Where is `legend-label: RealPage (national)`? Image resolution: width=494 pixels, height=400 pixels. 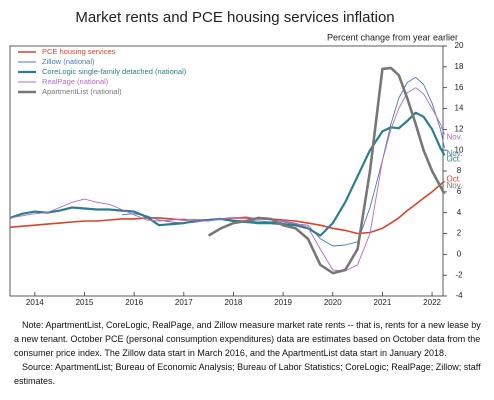 legend-label: RealPage (national) is located at coordinates (75, 81).